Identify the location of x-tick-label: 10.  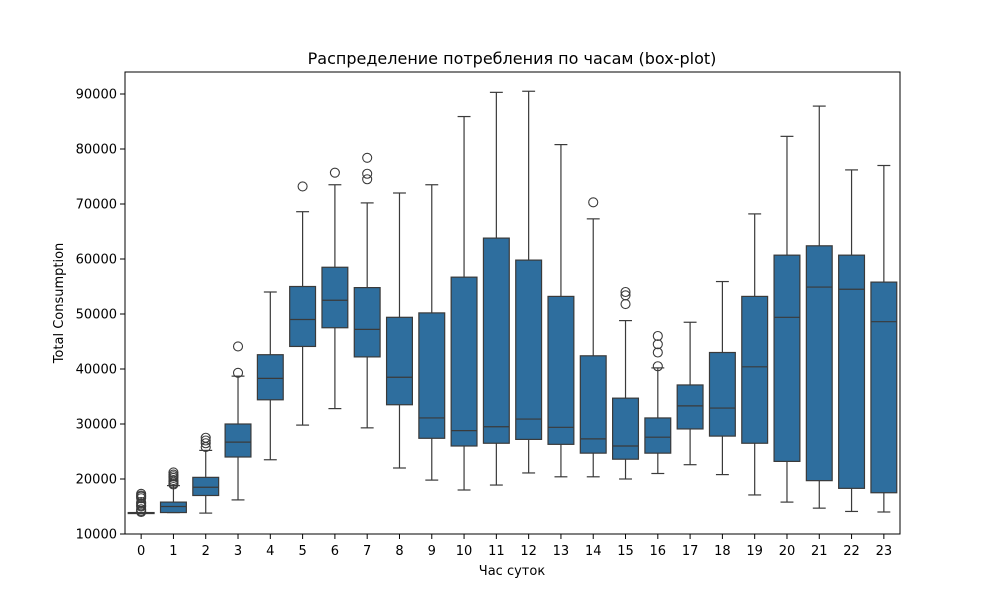
(464, 551).